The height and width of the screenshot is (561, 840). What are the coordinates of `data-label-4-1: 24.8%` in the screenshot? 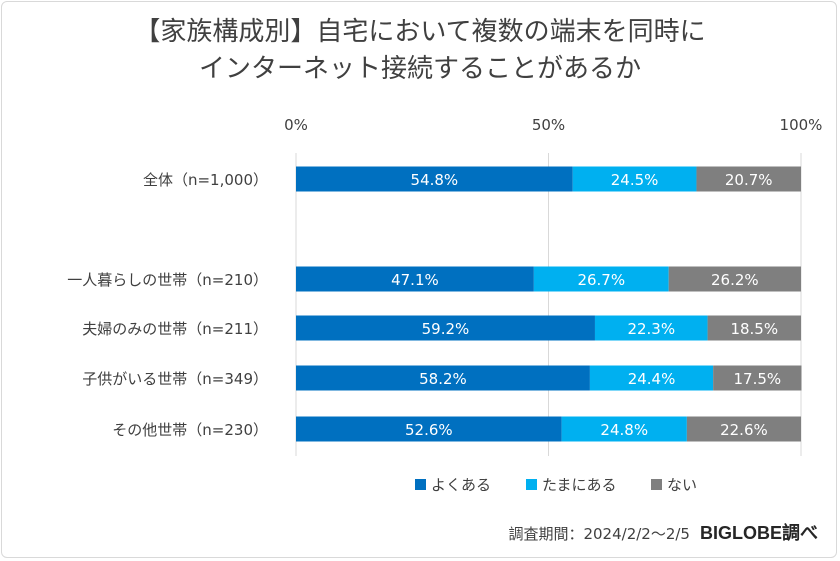 It's located at (624, 430).